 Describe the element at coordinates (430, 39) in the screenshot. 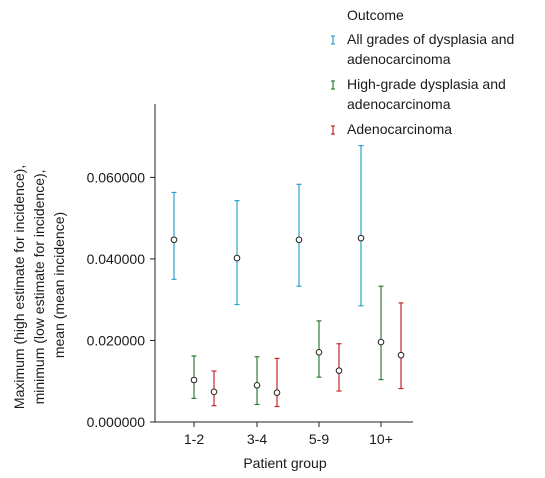

I see `legend-label-line: All grades of dysplasia and` at that location.